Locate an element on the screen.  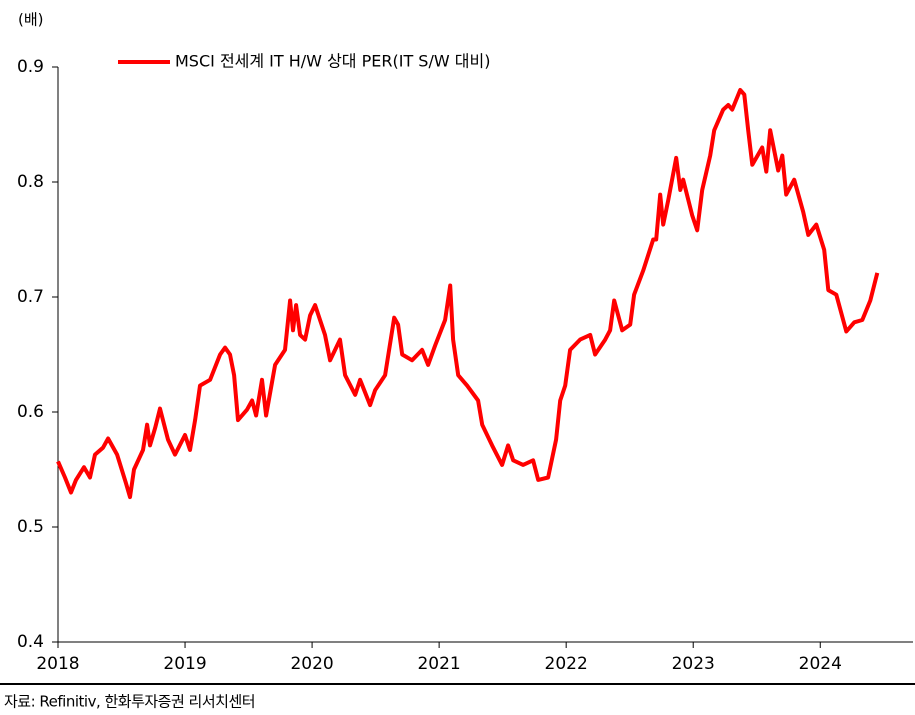
x-tick-label: 2018 is located at coordinates (57, 664).